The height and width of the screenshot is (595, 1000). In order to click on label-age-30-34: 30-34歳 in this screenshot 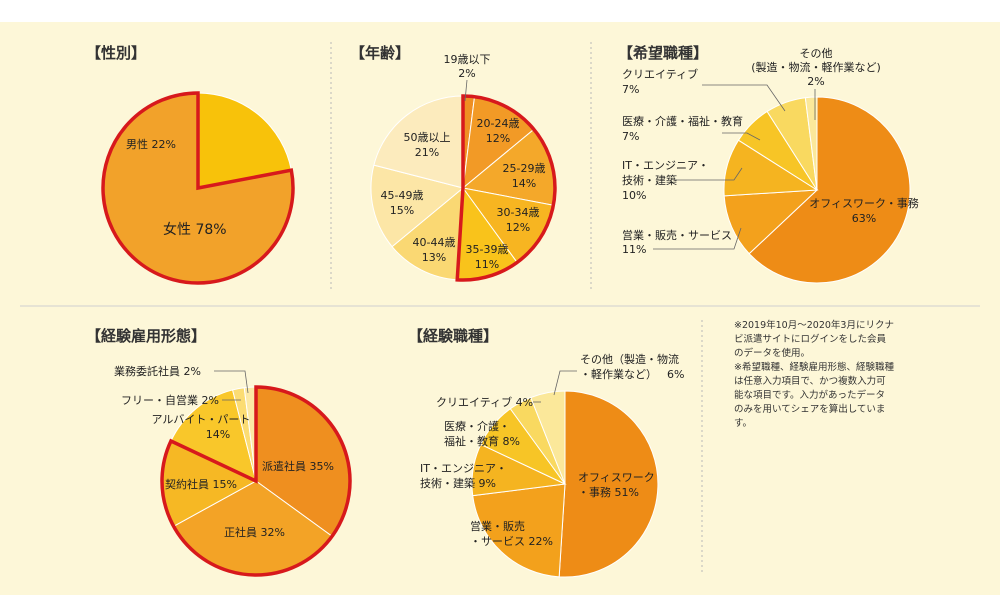, I will do `click(518, 212)`.